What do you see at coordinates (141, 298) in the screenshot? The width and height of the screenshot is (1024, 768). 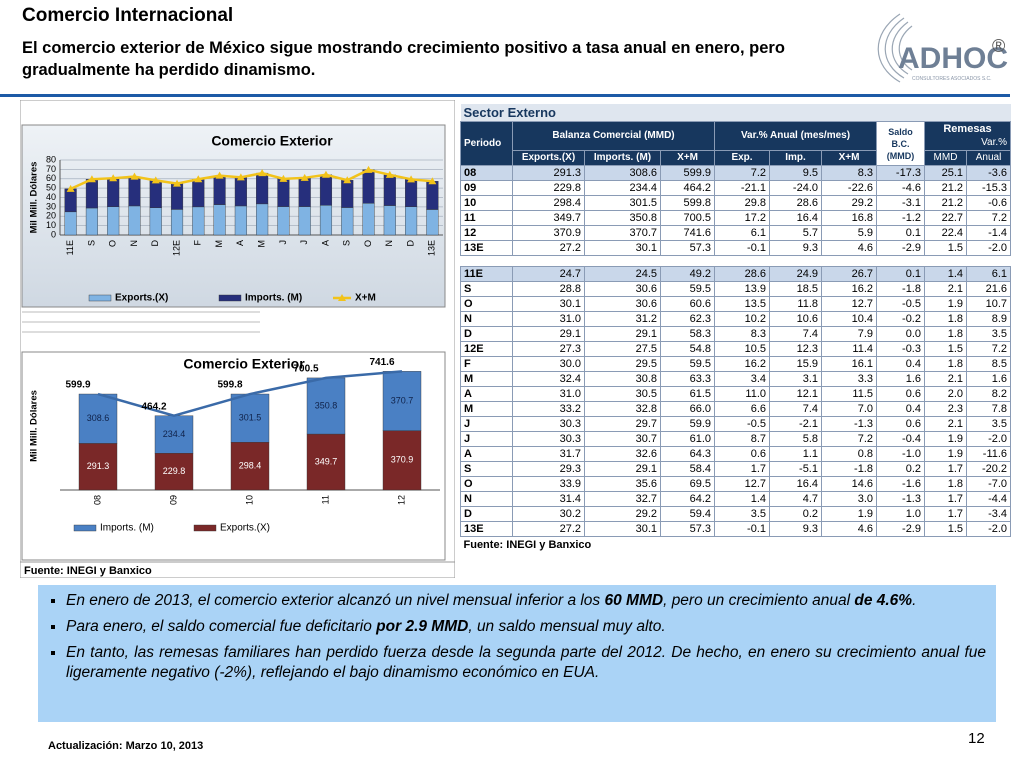 I see `legend-label: Exports.(X)` at bounding box center [141, 298].